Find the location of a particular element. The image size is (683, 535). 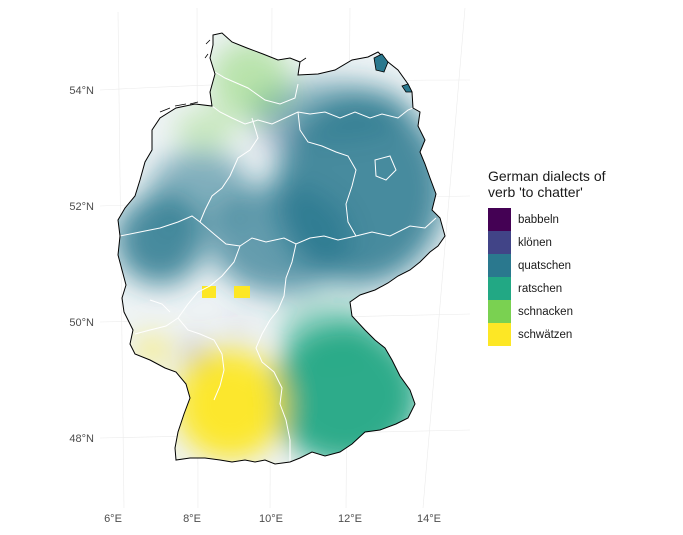

usedom-island is located at coordinates (407, 88).